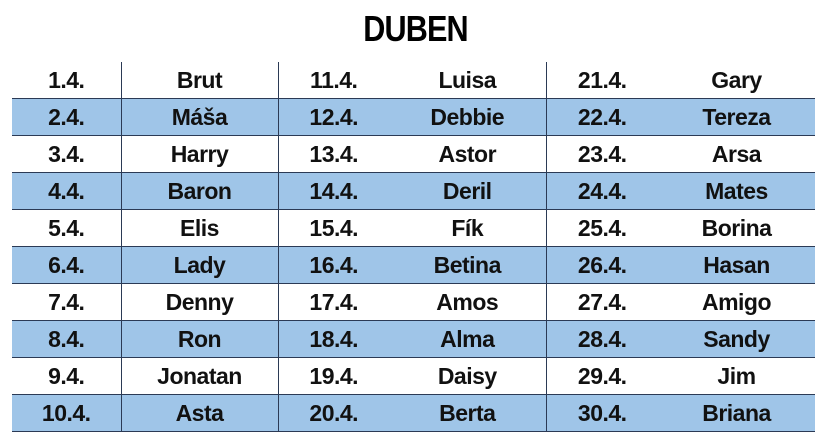  I want to click on name-cell: Jonatan, so click(200, 376).